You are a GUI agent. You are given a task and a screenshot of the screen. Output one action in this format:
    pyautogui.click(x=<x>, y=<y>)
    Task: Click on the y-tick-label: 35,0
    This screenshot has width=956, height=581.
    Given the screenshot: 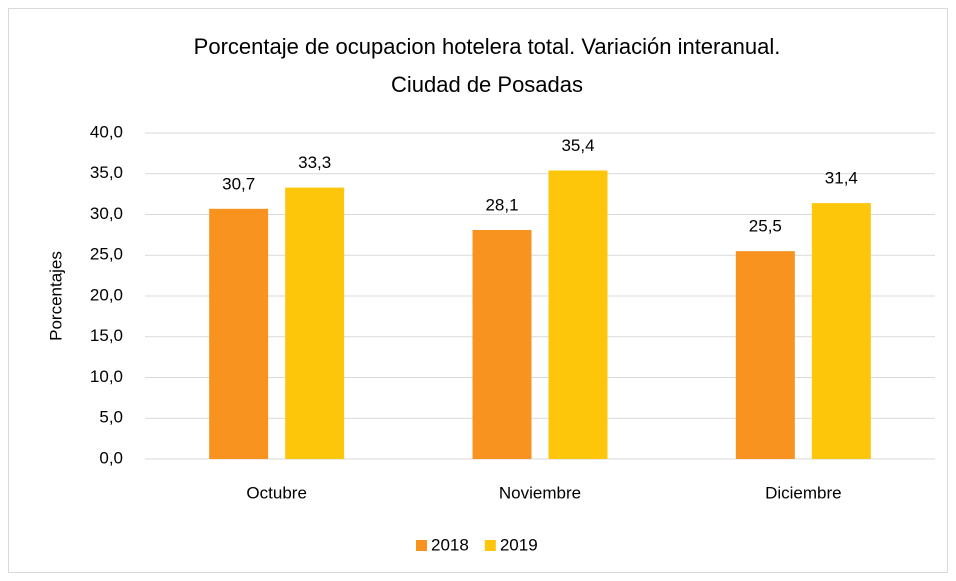 What is the action you would take?
    pyautogui.click(x=106, y=172)
    